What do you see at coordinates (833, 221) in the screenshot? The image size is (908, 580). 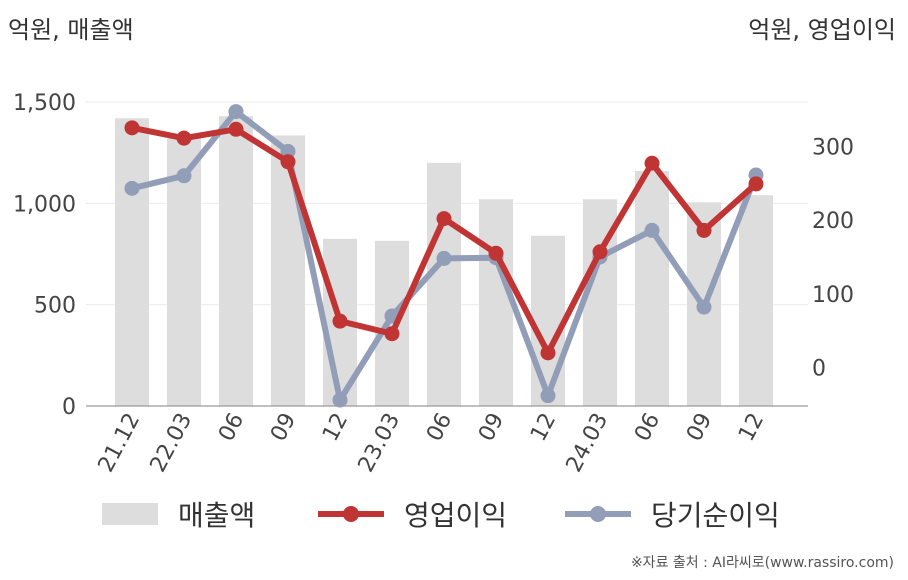 I see `right-tick-label-2: 200` at bounding box center [833, 221].